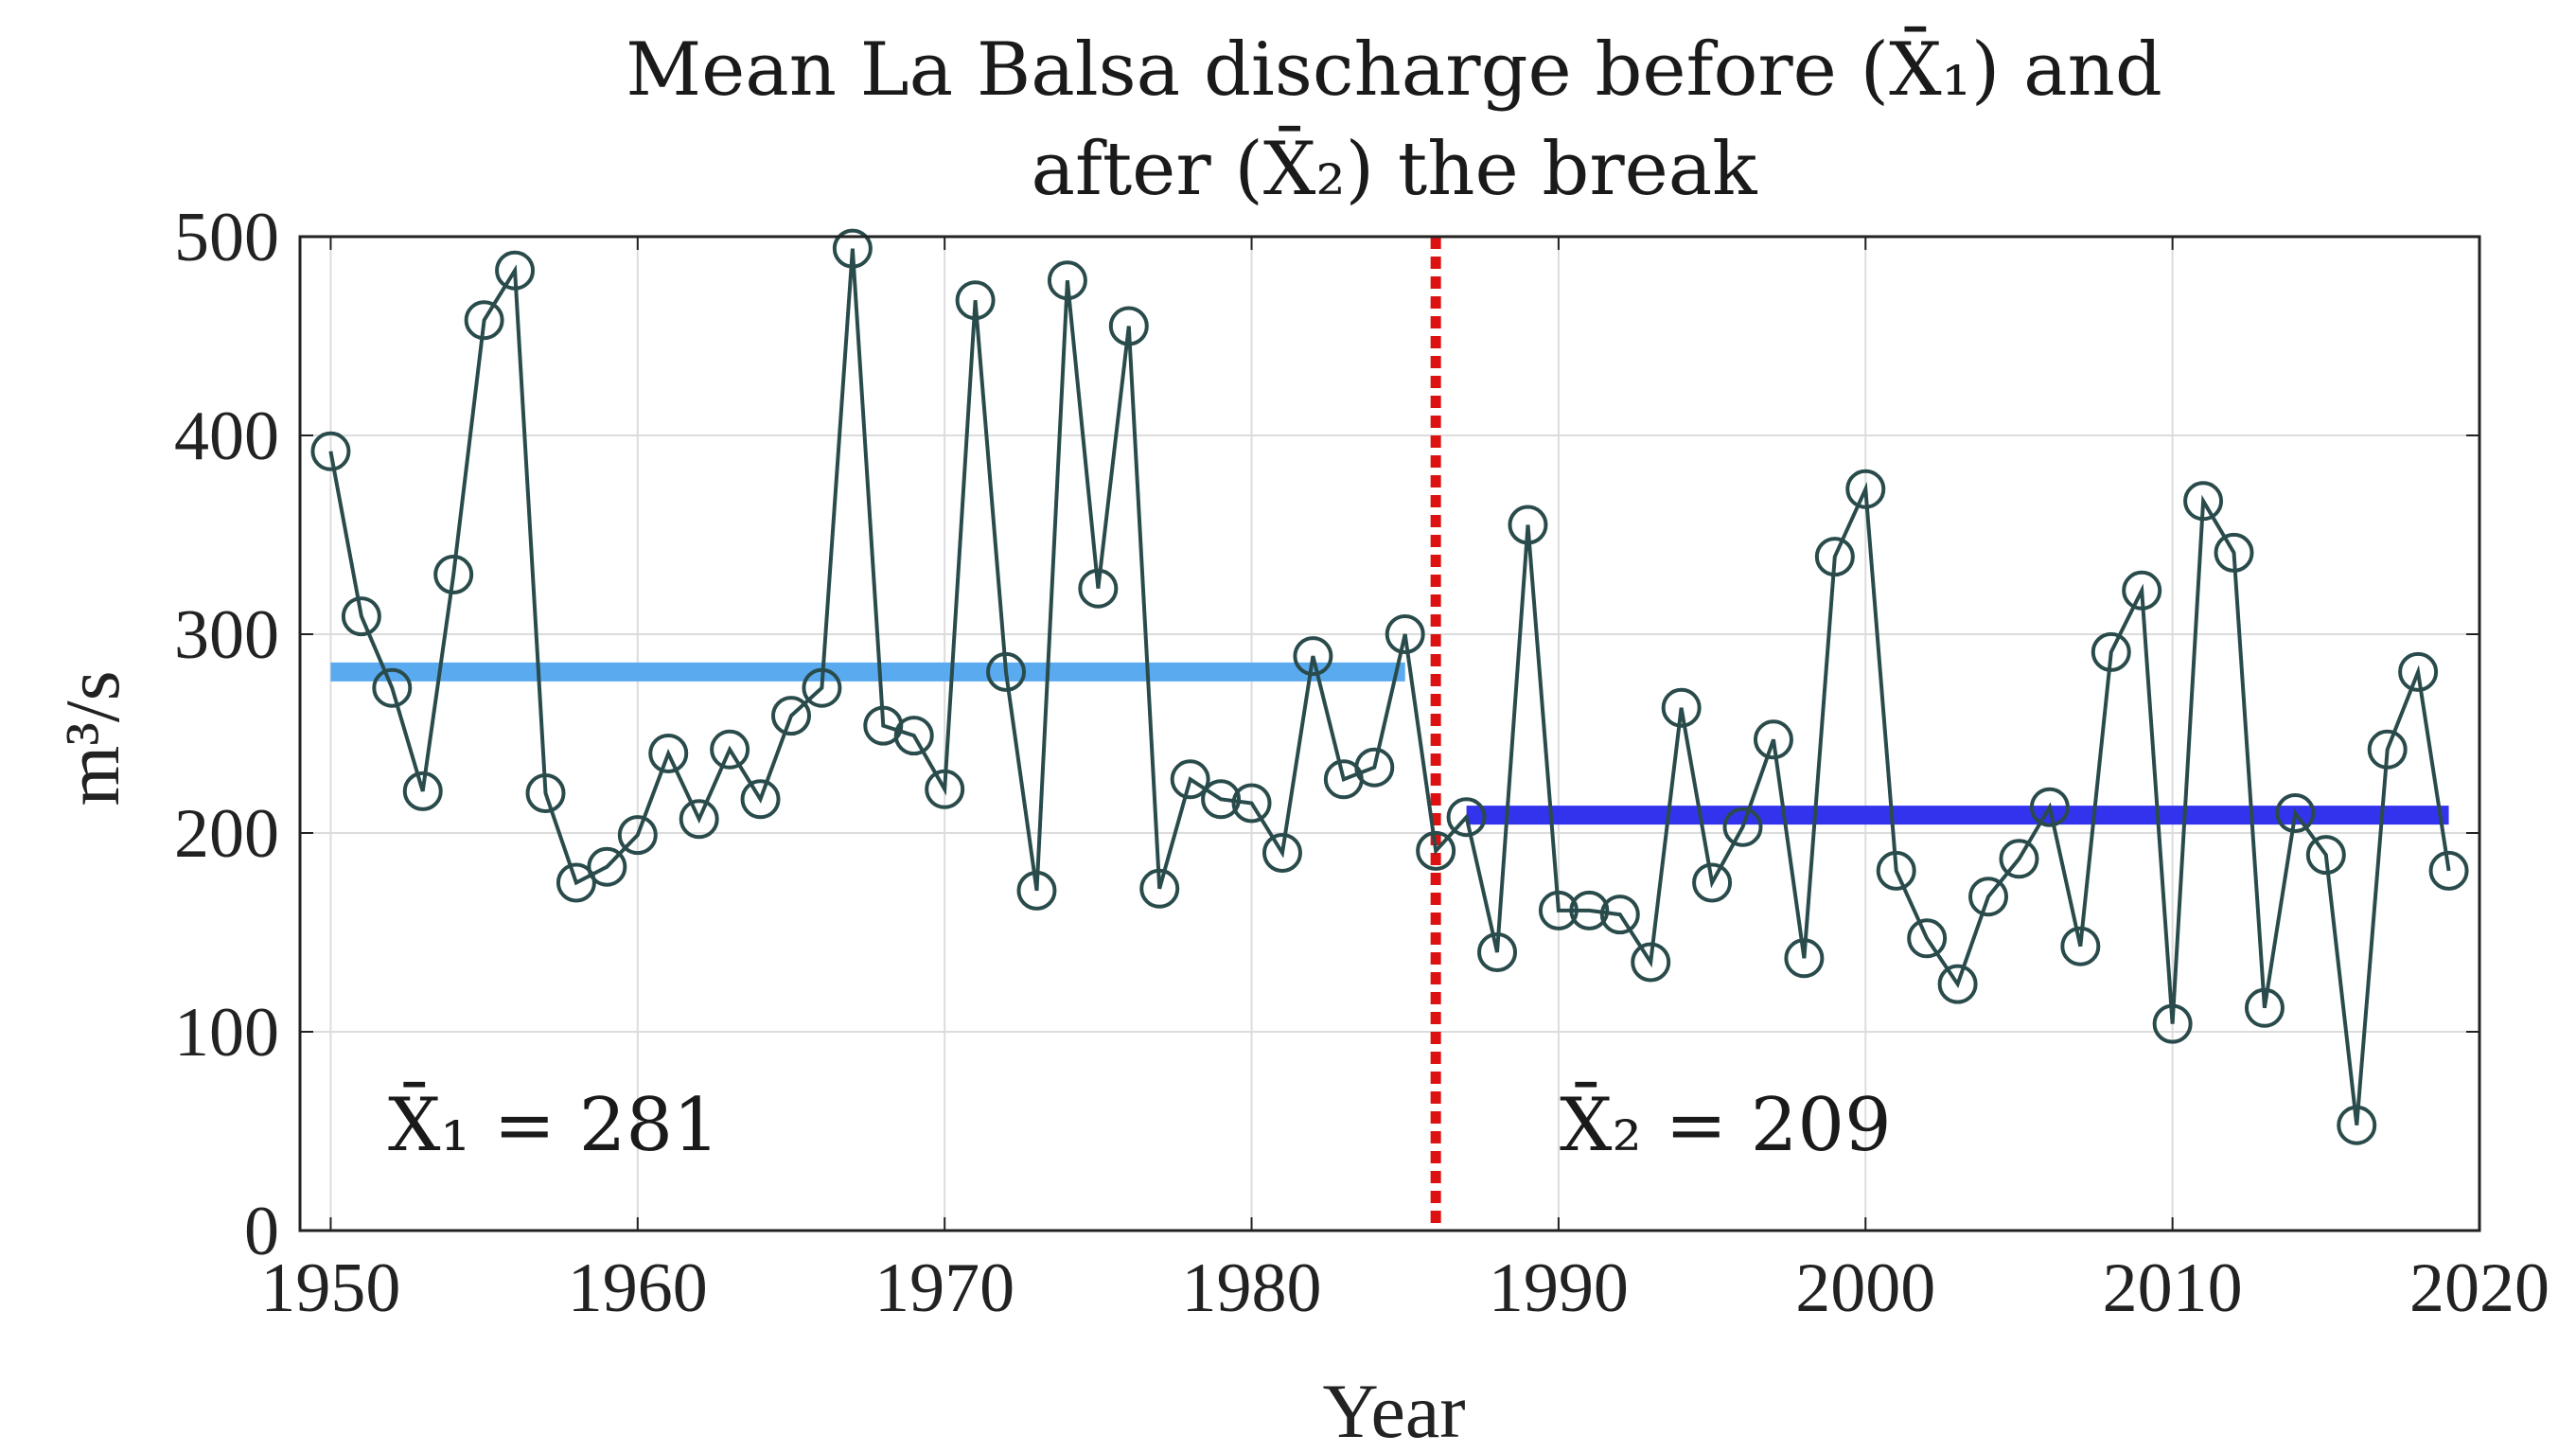  Describe the element at coordinates (1374, 767) in the screenshot. I see `data-point-1984` at that location.